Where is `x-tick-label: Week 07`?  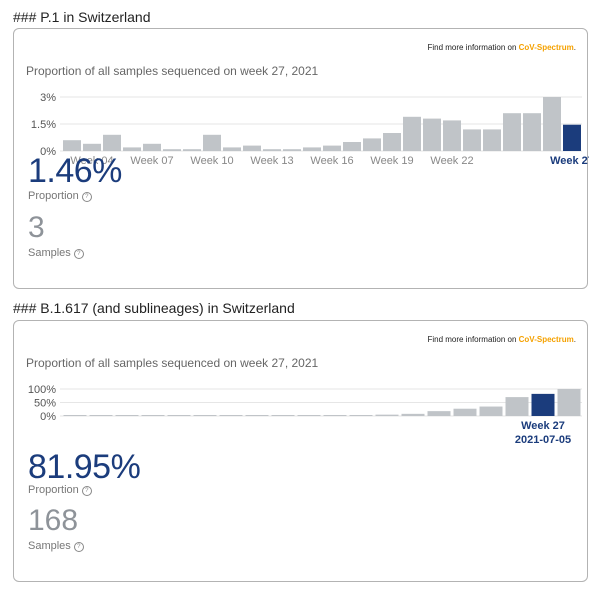
x-tick-label: Week 07 is located at coordinates (151, 161).